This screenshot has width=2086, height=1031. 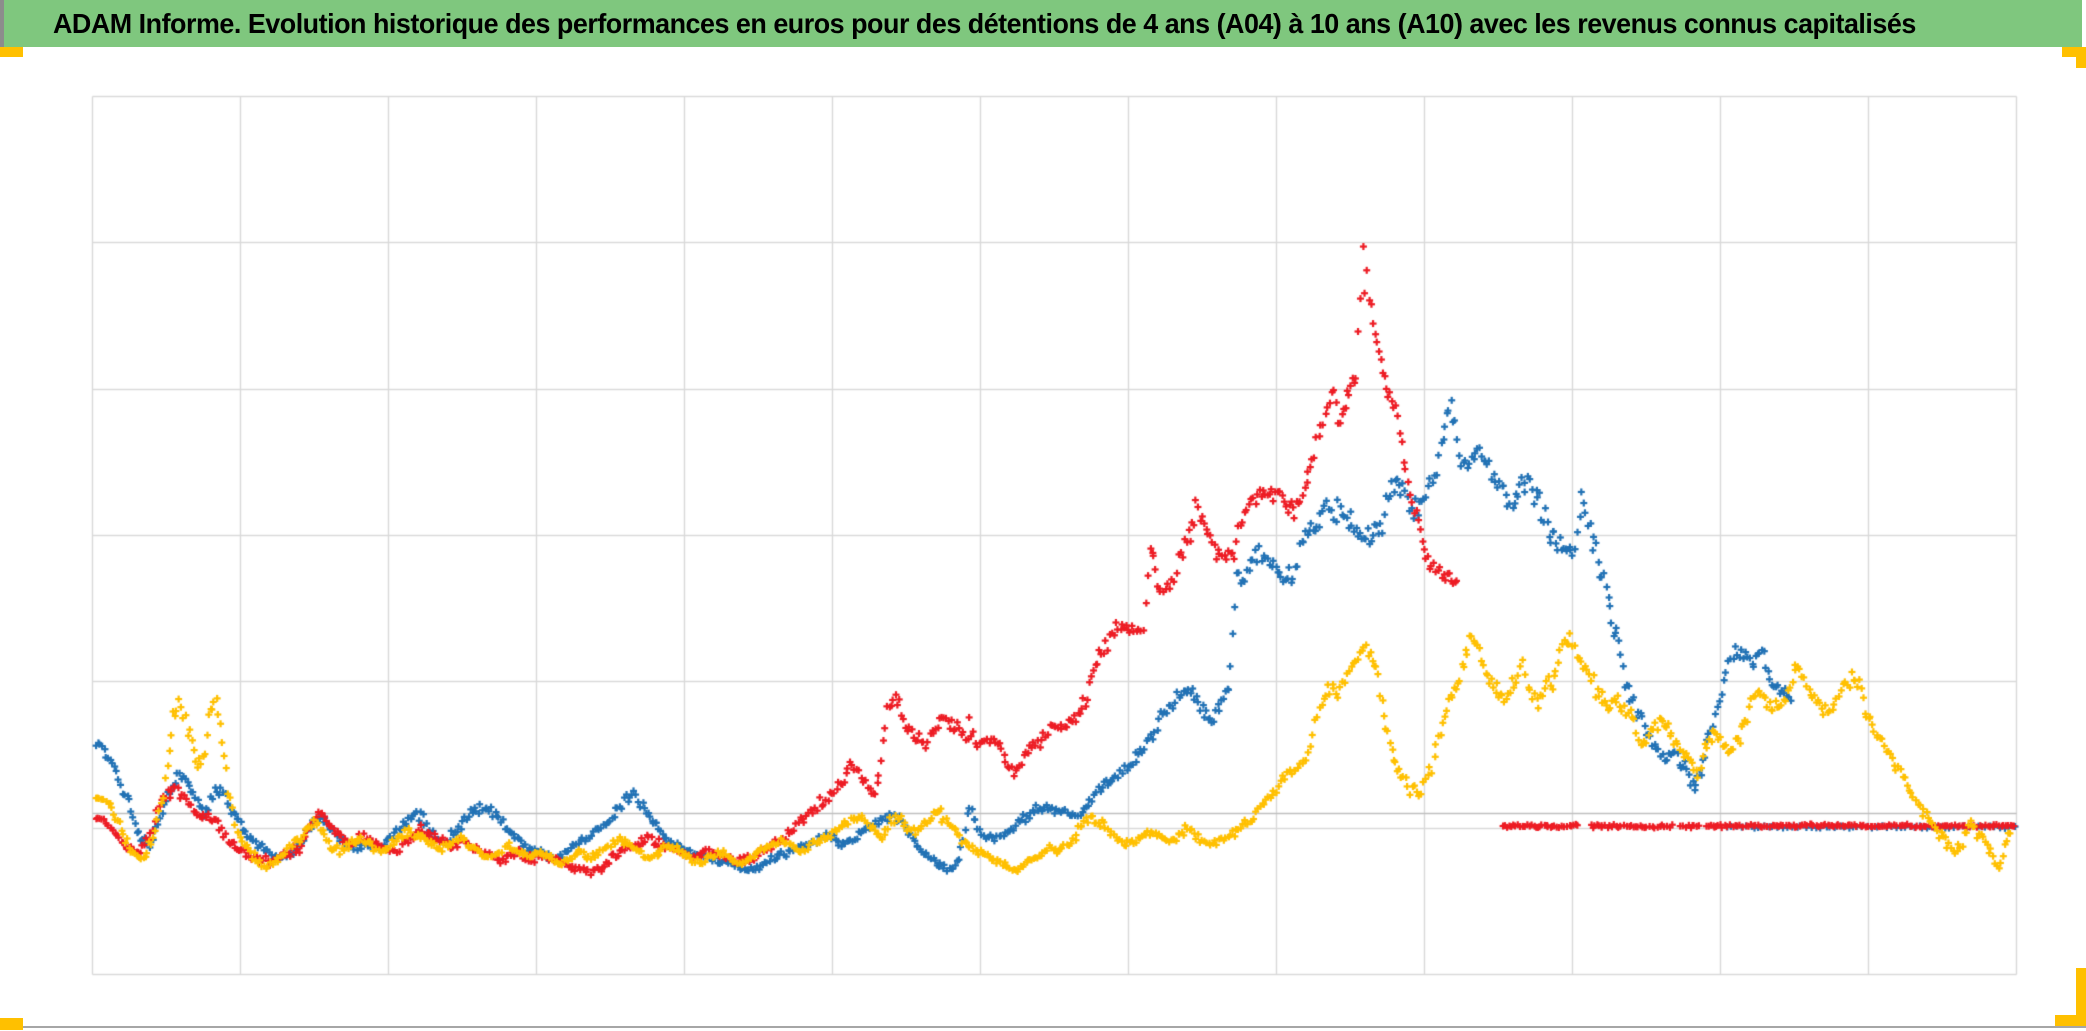 I want to click on gold-edge-accent-bottom-left, so click(x=11, y=1024).